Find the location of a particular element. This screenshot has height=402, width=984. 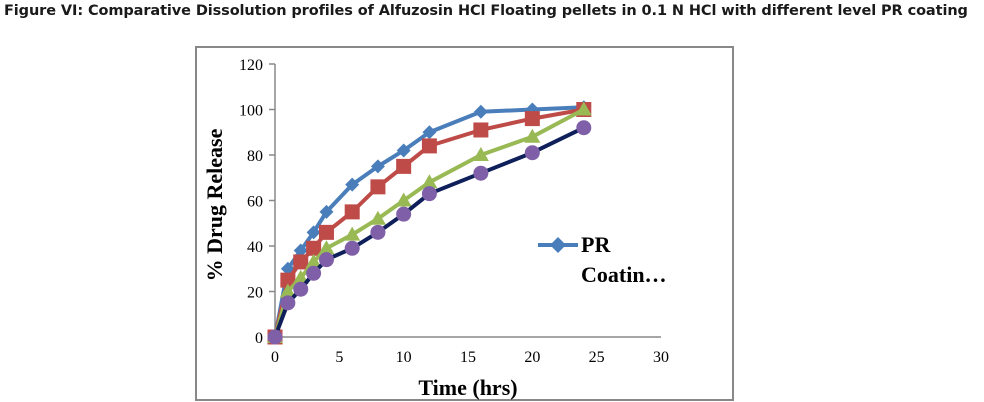

y-tick-label: 40 is located at coordinates (255, 247).